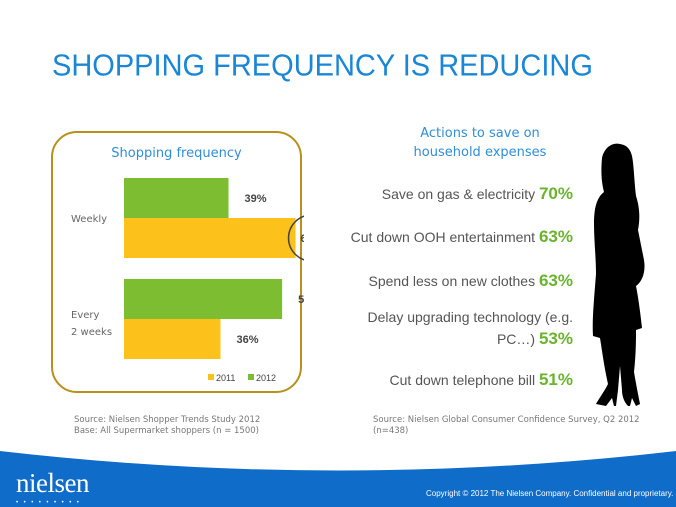 The height and width of the screenshot is (507, 676). I want to click on nielsen-logo: nielsen, so click(52, 483).